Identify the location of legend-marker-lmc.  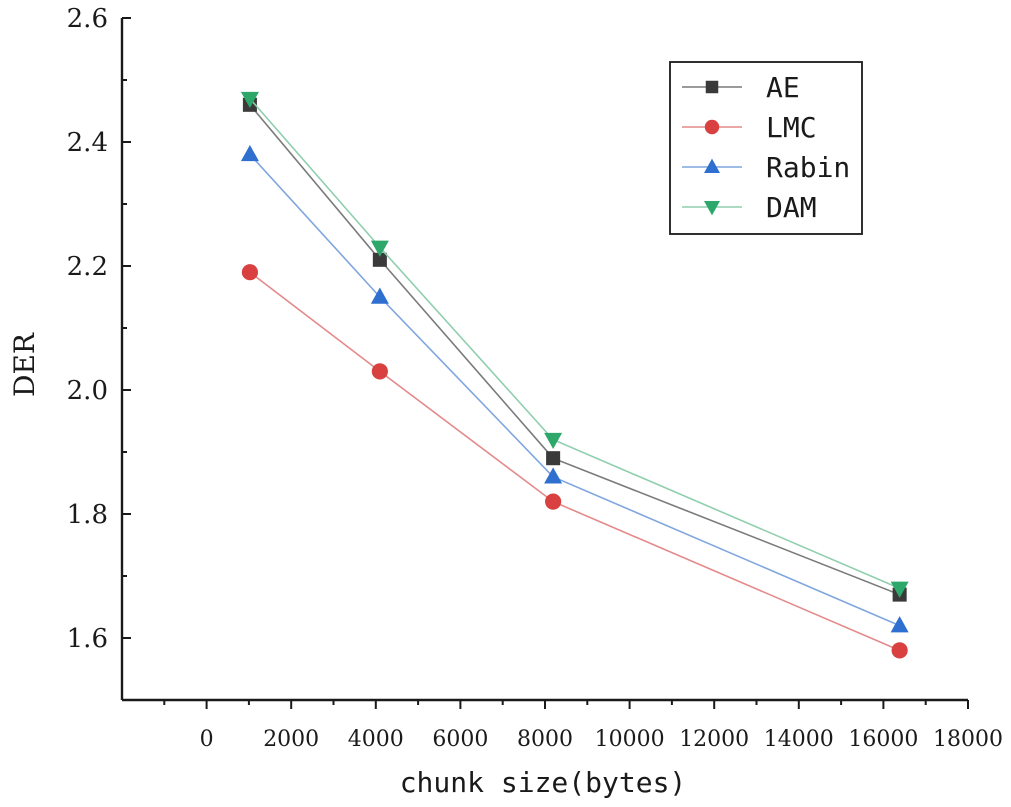
(712, 127).